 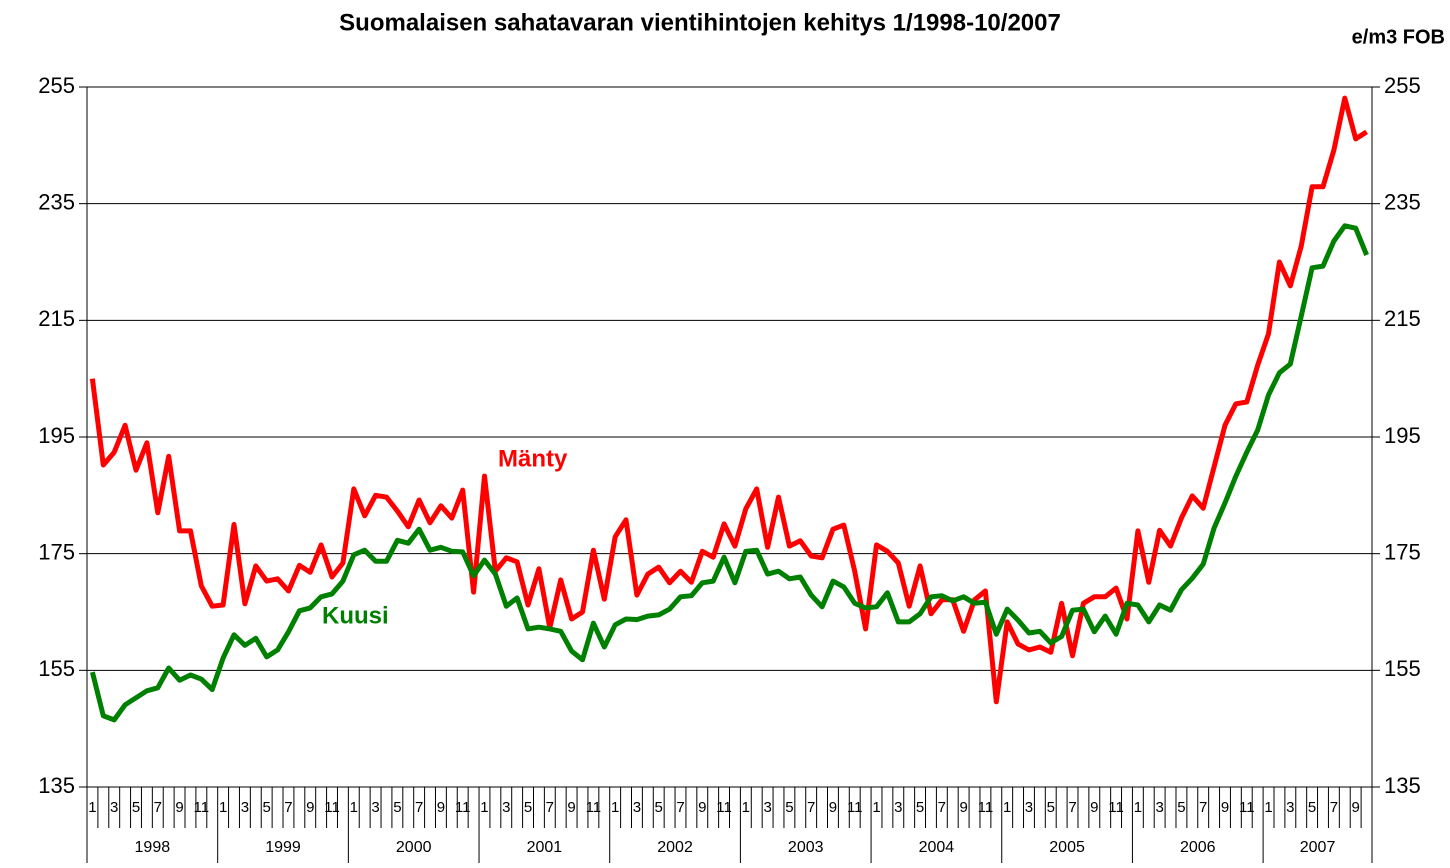 I want to click on y-tick-label: 155, so click(x=56, y=668).